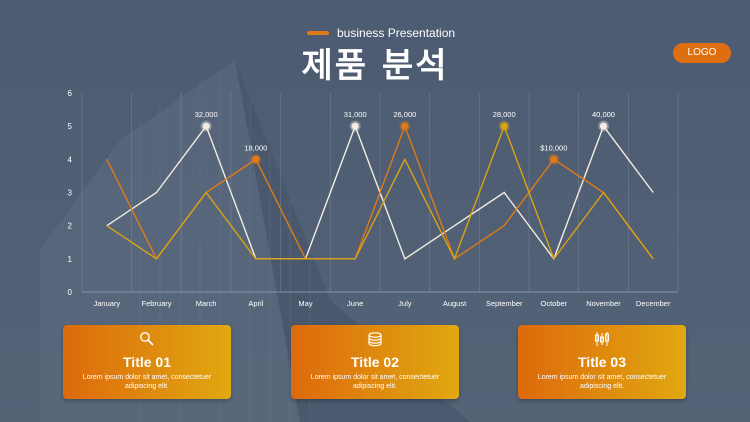 Image resolution: width=750 pixels, height=422 pixels. What do you see at coordinates (653, 303) in the screenshot?
I see `x-tick-label: December` at bounding box center [653, 303].